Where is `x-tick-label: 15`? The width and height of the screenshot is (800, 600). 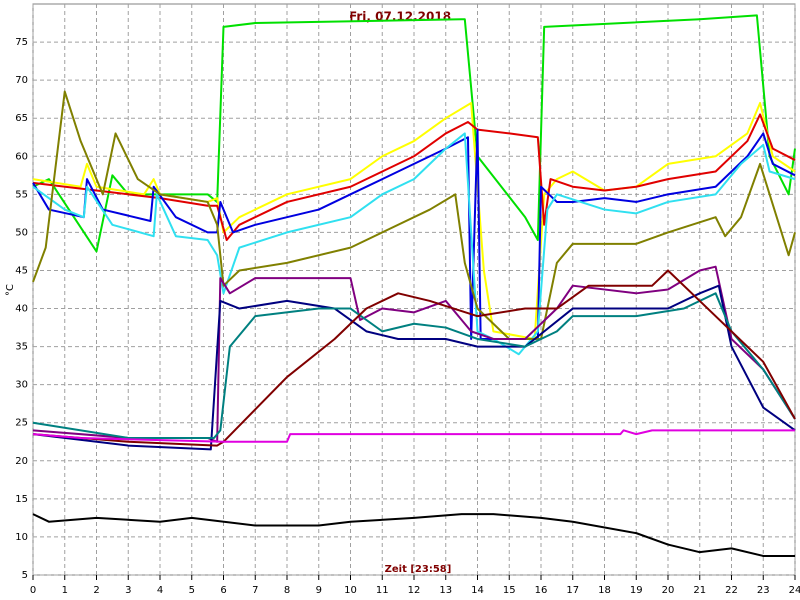 x-tick-label: 15 is located at coordinates (509, 590).